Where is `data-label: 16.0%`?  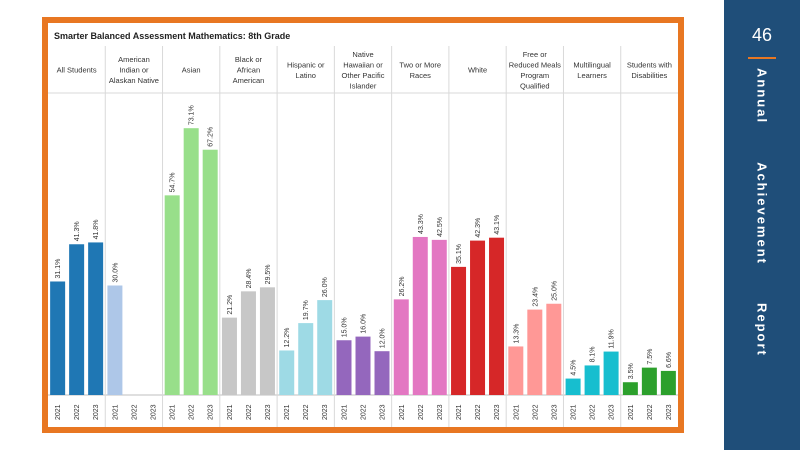
data-label: 16.0% is located at coordinates (364, 324).